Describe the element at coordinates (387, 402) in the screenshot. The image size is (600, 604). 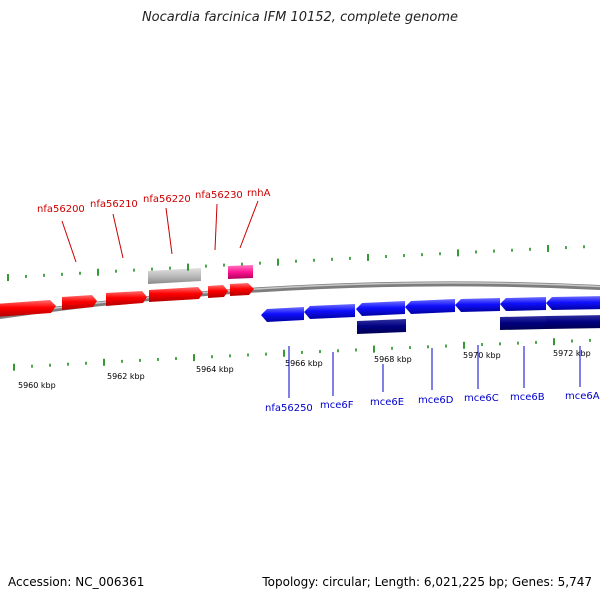
I see `gene-label-mce6E: mce6E` at that location.